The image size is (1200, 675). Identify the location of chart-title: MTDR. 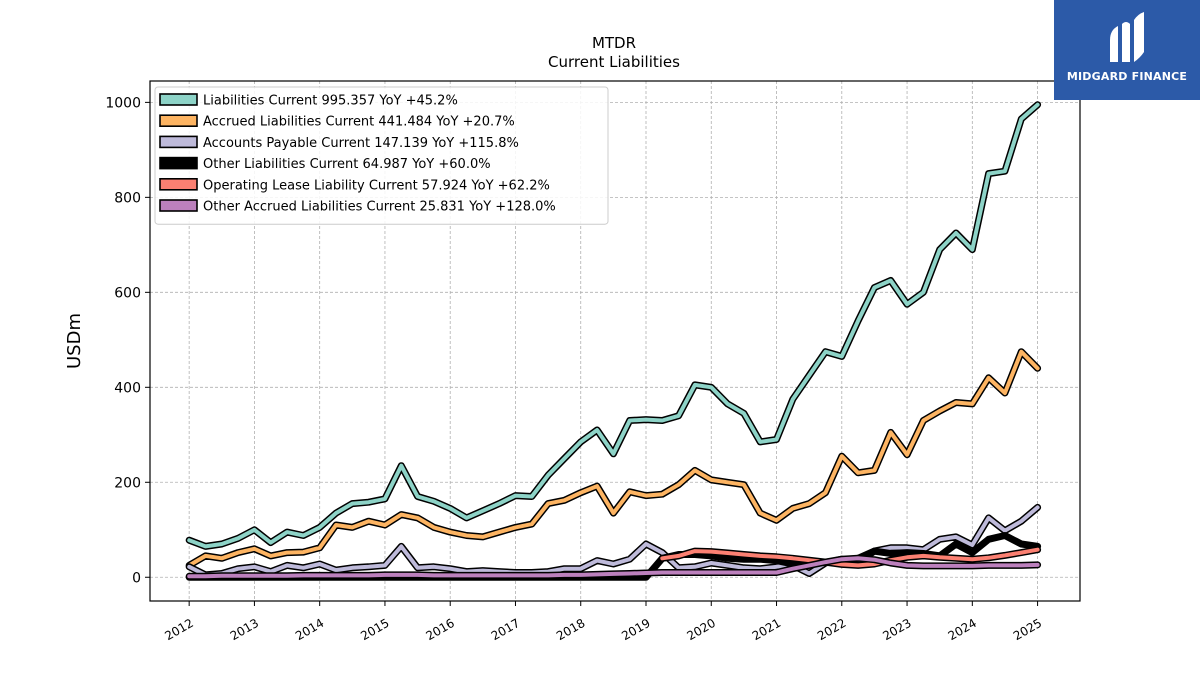
(614, 43).